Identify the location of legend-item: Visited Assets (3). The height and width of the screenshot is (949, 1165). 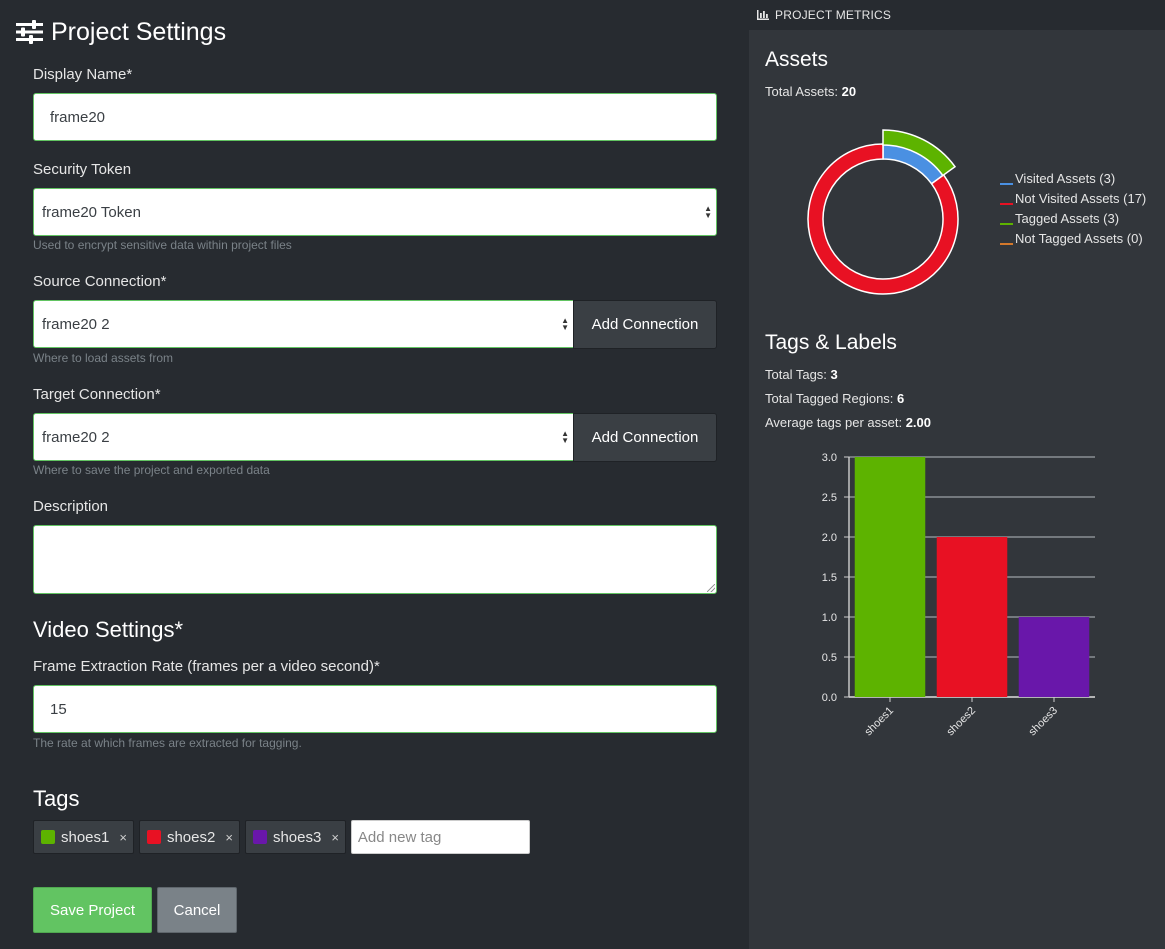
(1073, 176).